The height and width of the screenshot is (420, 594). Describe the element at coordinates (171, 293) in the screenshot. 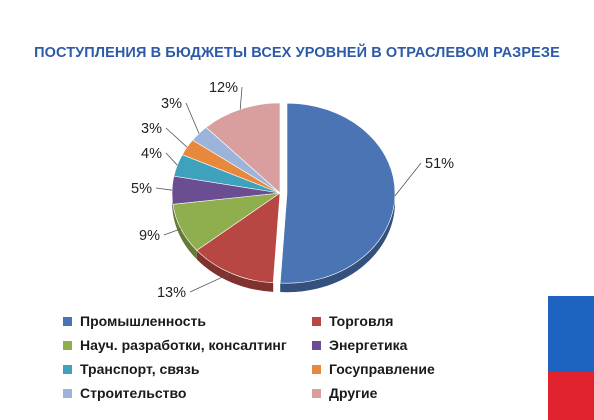

I see `percent-label-1: 13%` at that location.